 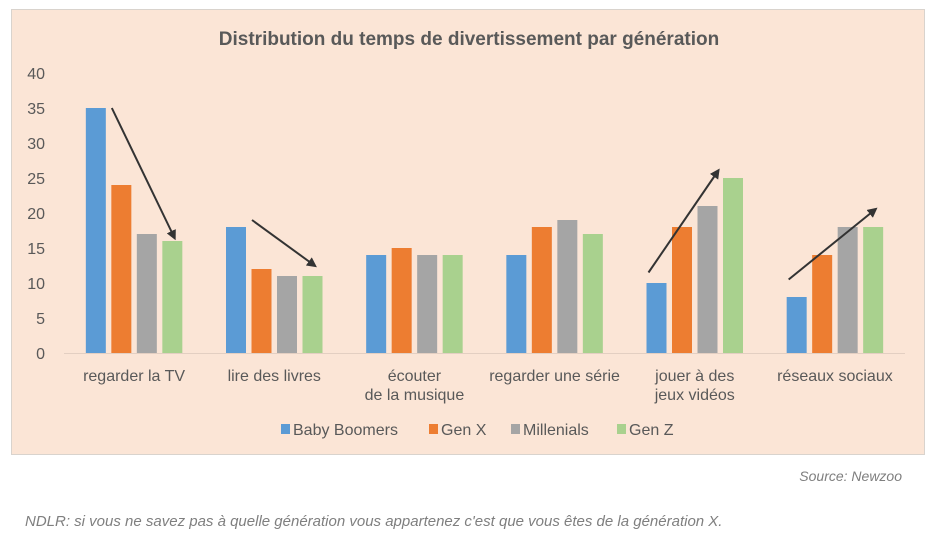 What do you see at coordinates (36, 249) in the screenshot?
I see `y-tick-label: 15` at bounding box center [36, 249].